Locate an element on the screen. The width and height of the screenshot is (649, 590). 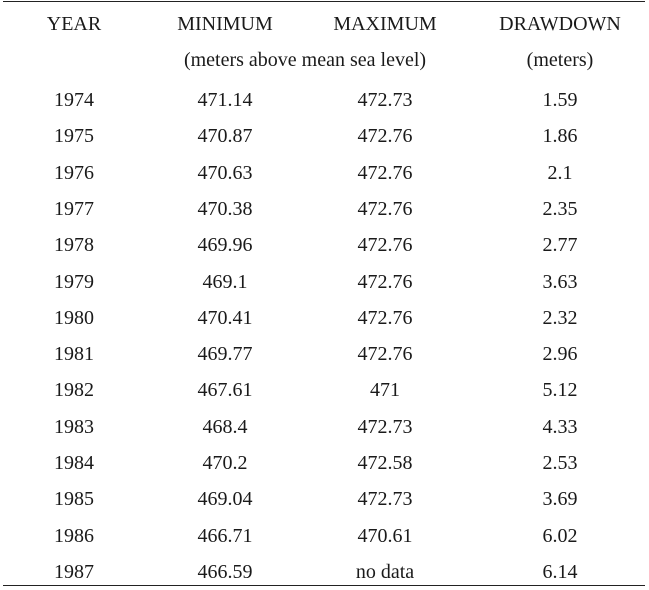
table-row: 1985 469.04 472.73 3.69 is located at coordinates (324, 499).